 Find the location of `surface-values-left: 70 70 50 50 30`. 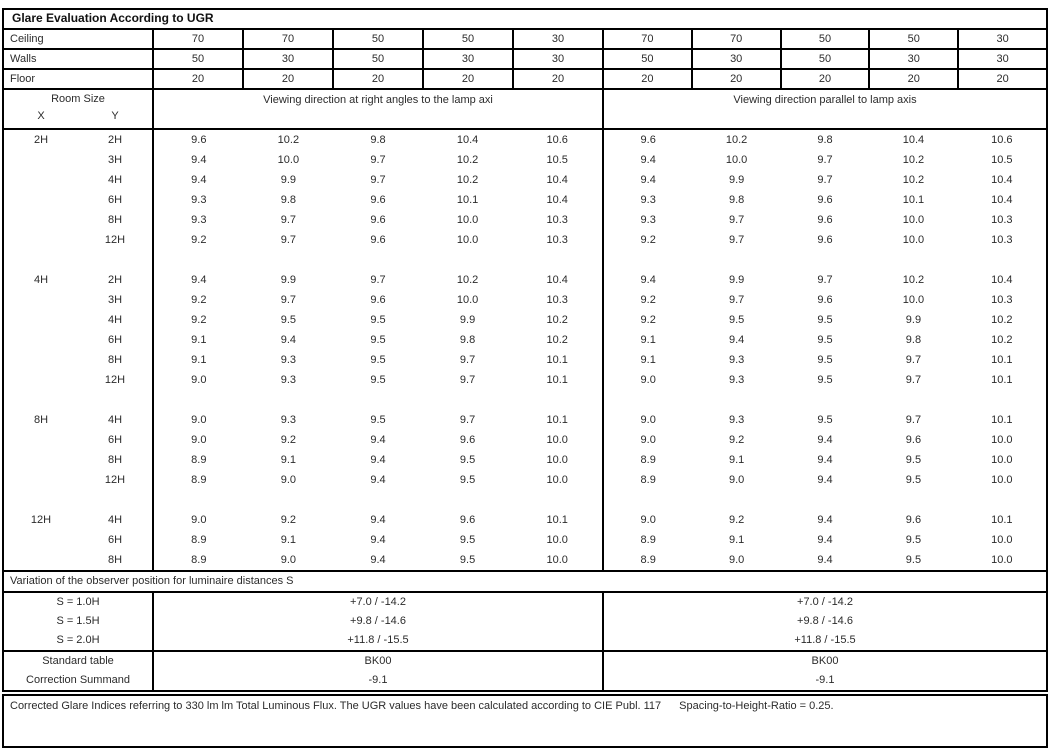

surface-values-left: 70 70 50 50 30 is located at coordinates (377, 39).